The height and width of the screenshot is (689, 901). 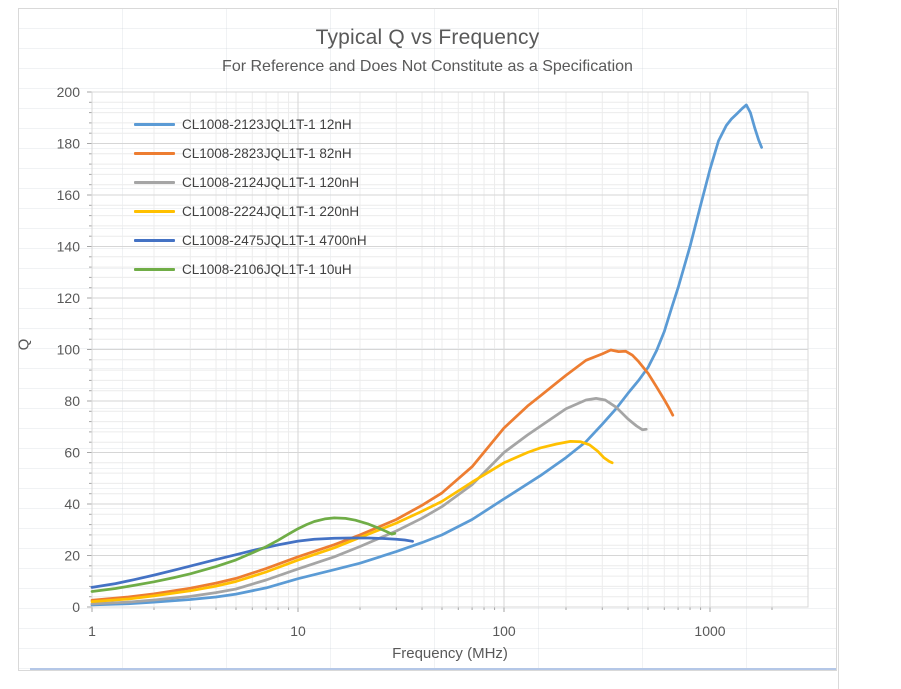 What do you see at coordinates (72, 556) in the screenshot?
I see `y-tick-label: 20` at bounding box center [72, 556].